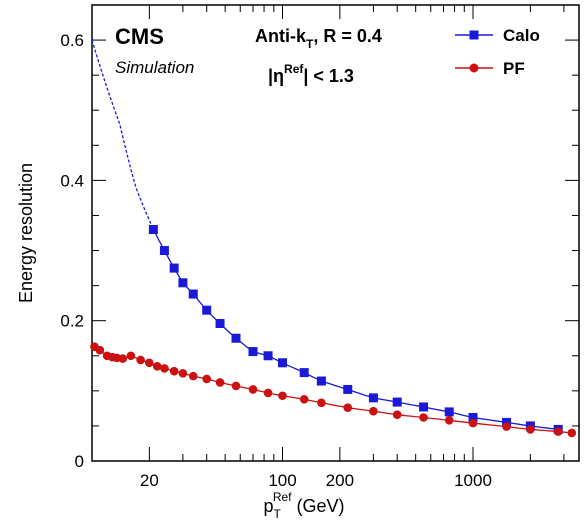  Describe the element at coordinates (282, 480) in the screenshot. I see `x-tick-label: 100` at that location.